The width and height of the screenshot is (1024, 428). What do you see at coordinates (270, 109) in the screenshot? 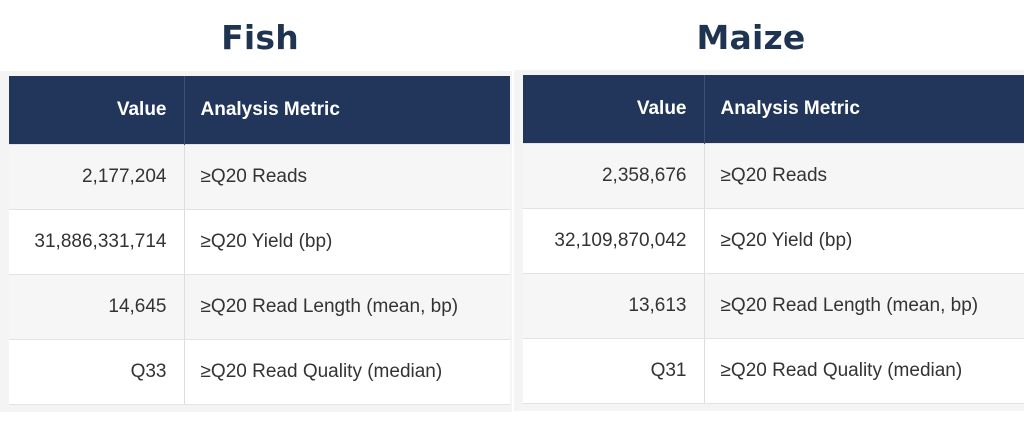
I see `fish-header-metric: Analysis Metric` at bounding box center [270, 109].